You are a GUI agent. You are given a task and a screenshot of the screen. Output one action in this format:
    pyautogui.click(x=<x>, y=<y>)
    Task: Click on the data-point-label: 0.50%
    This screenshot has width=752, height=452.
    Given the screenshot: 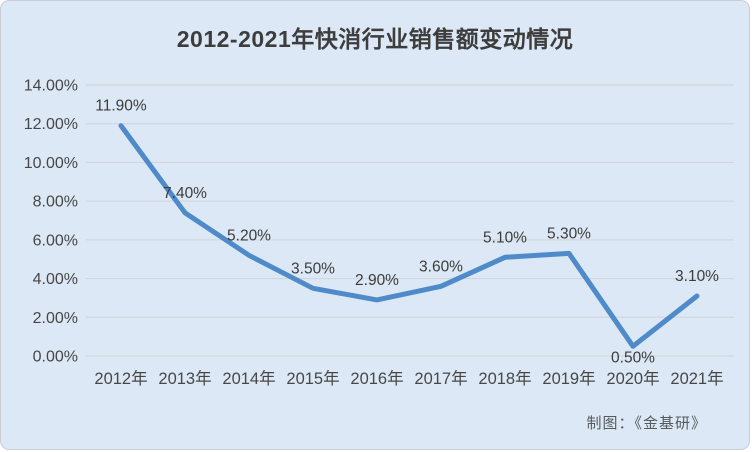 What is the action you would take?
    pyautogui.click(x=633, y=357)
    